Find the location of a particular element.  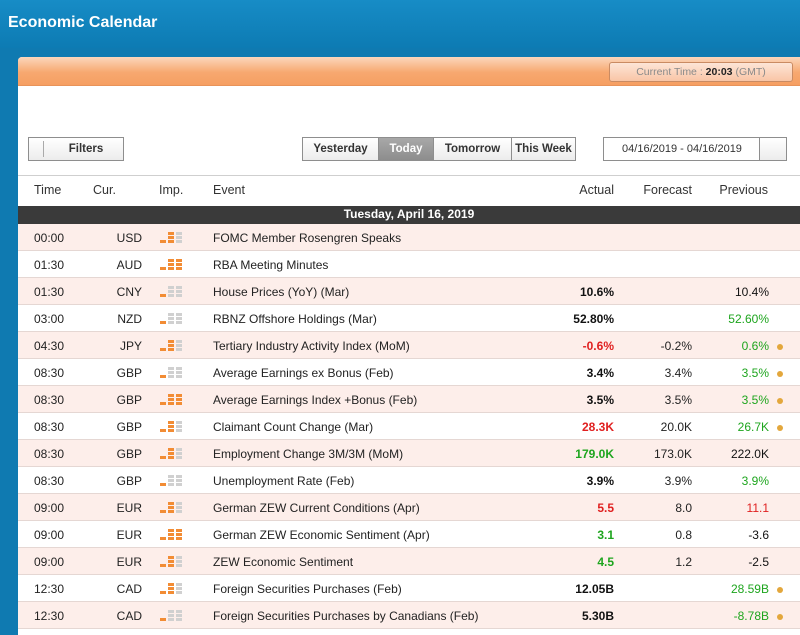

date-range-picker is located at coordinates (695, 149).